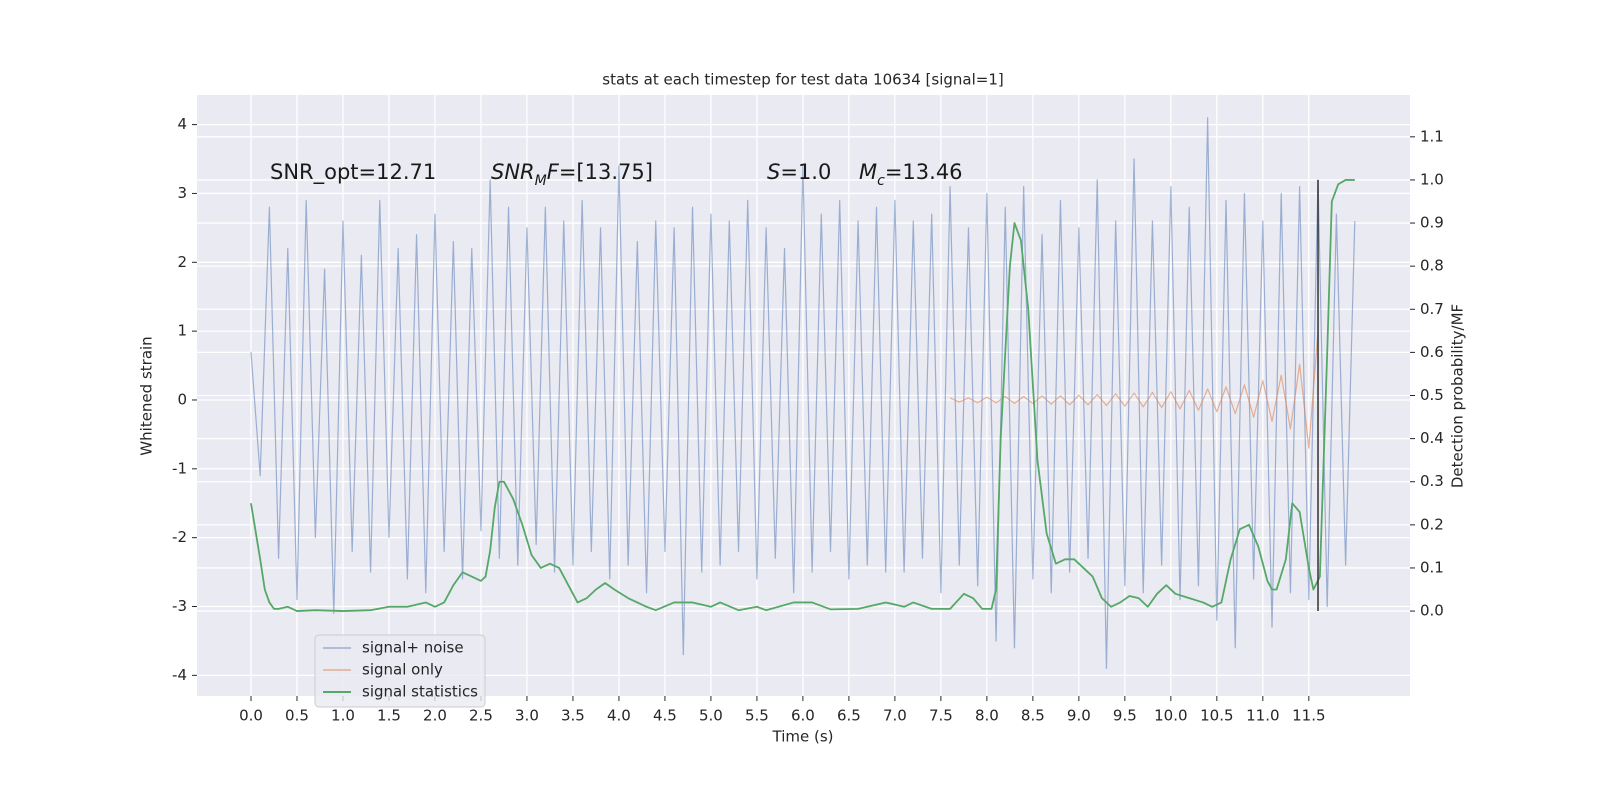 This screenshot has width=1600, height=800. I want to click on x-tick-label: 11.5, so click(1308, 716).